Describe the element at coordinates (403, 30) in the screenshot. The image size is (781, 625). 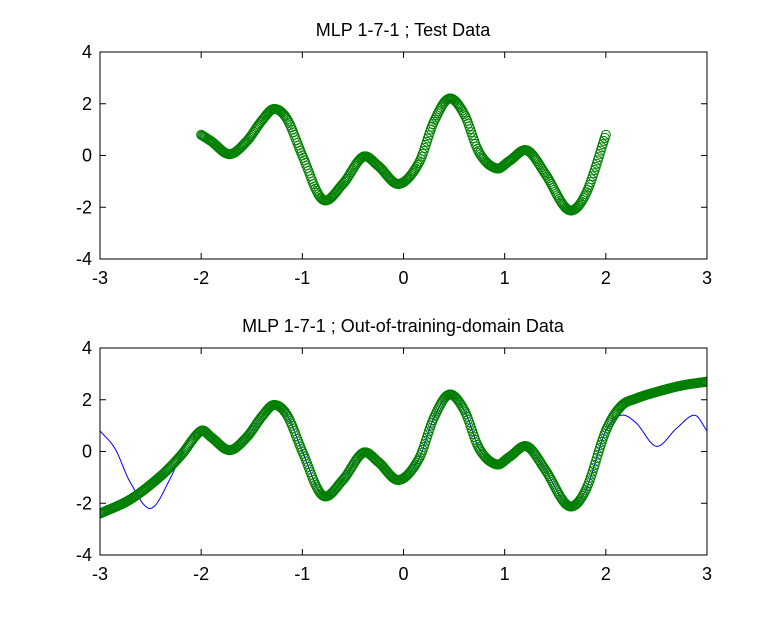
I see `chart-title: MLP 1-7-1 ; Test Data` at that location.